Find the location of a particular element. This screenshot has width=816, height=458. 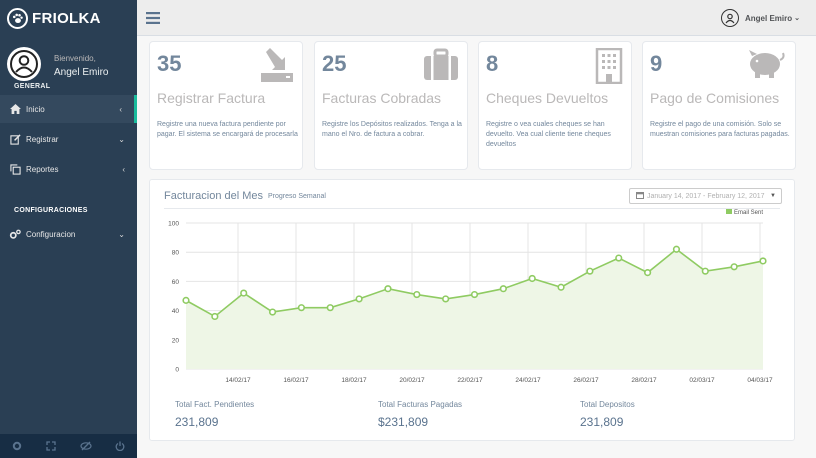

x-tick-label: 16/02/17 is located at coordinates (296, 380).